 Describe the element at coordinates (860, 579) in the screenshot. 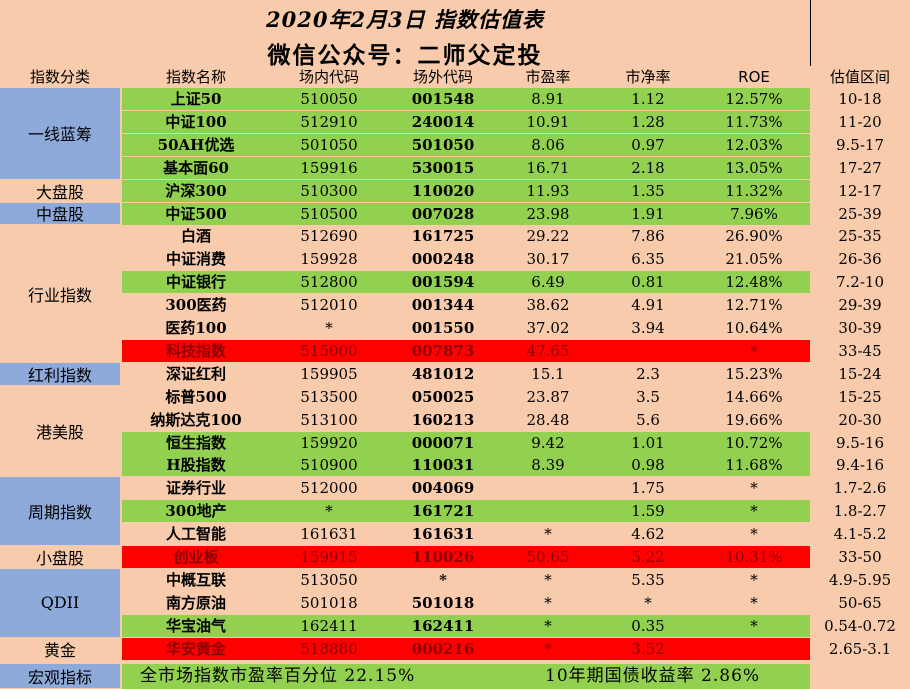

I see `valuation-range: 4.9-5.95` at that location.